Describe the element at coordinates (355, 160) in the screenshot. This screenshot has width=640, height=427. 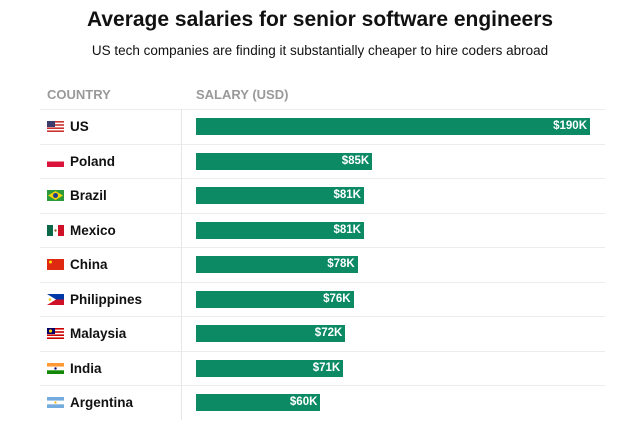
I see `value-label: $85K` at that location.